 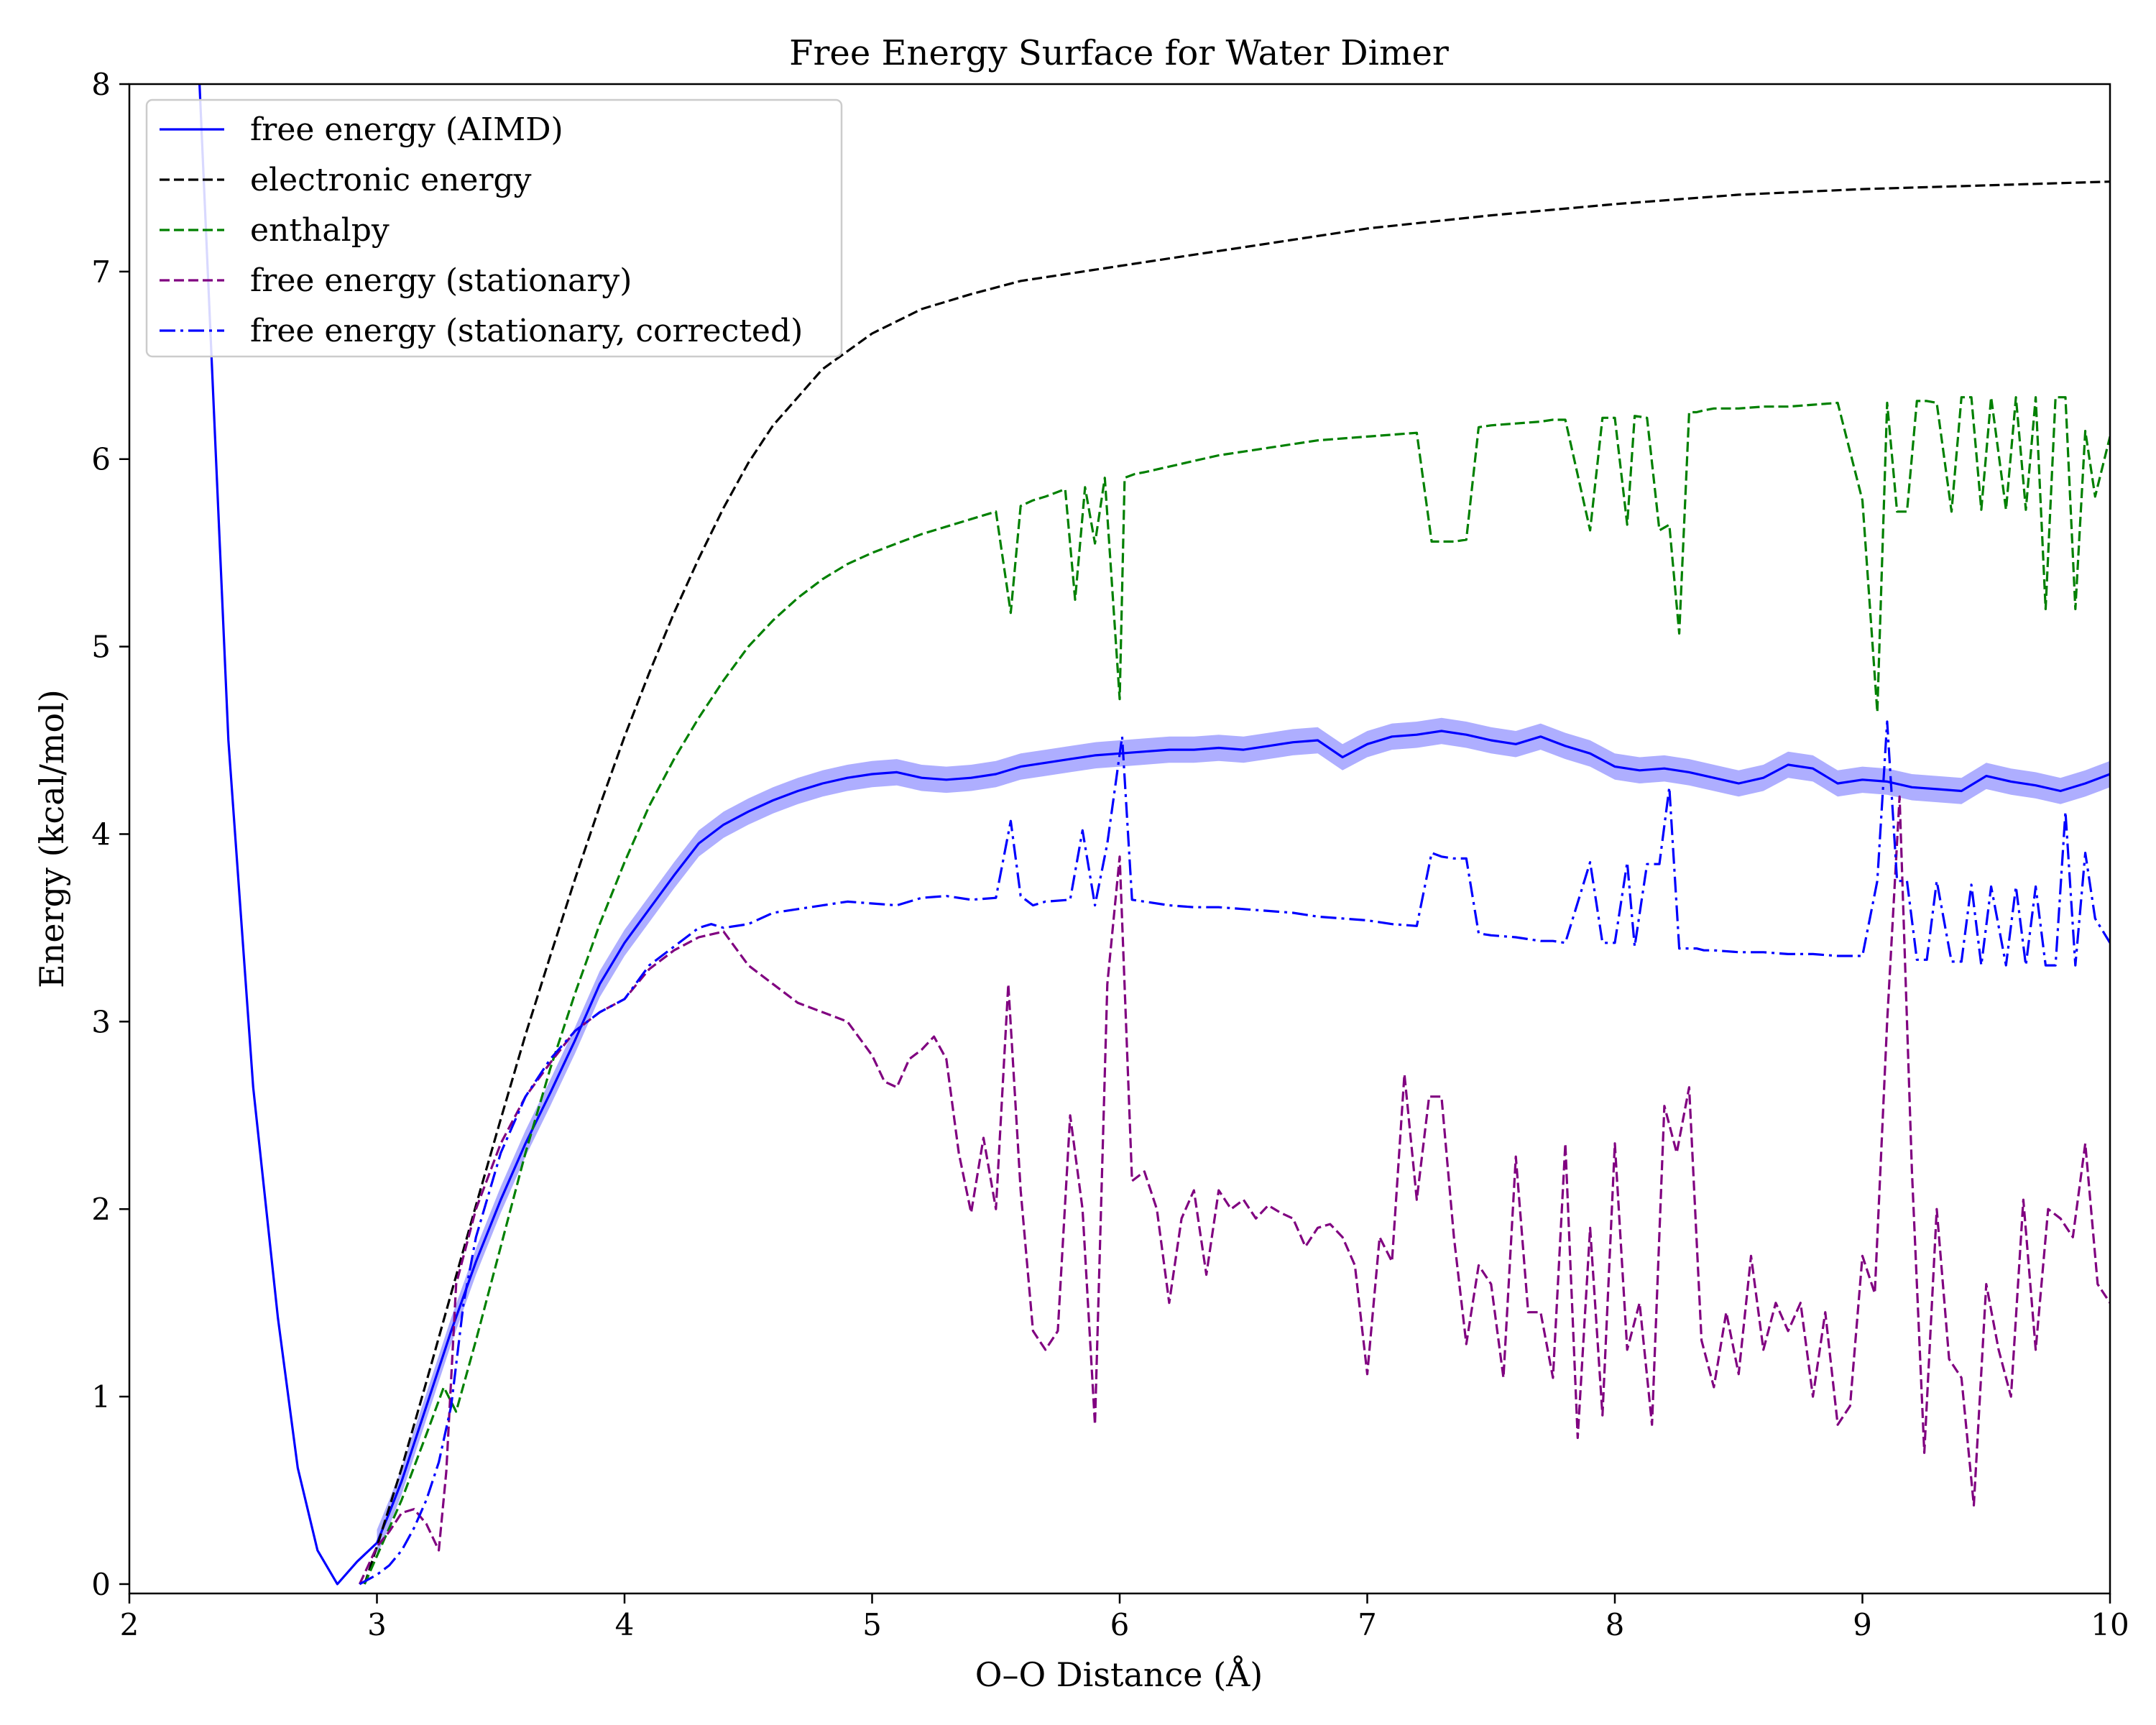 What do you see at coordinates (101, 1396) in the screenshot?
I see `y-tick-label: 1` at bounding box center [101, 1396].